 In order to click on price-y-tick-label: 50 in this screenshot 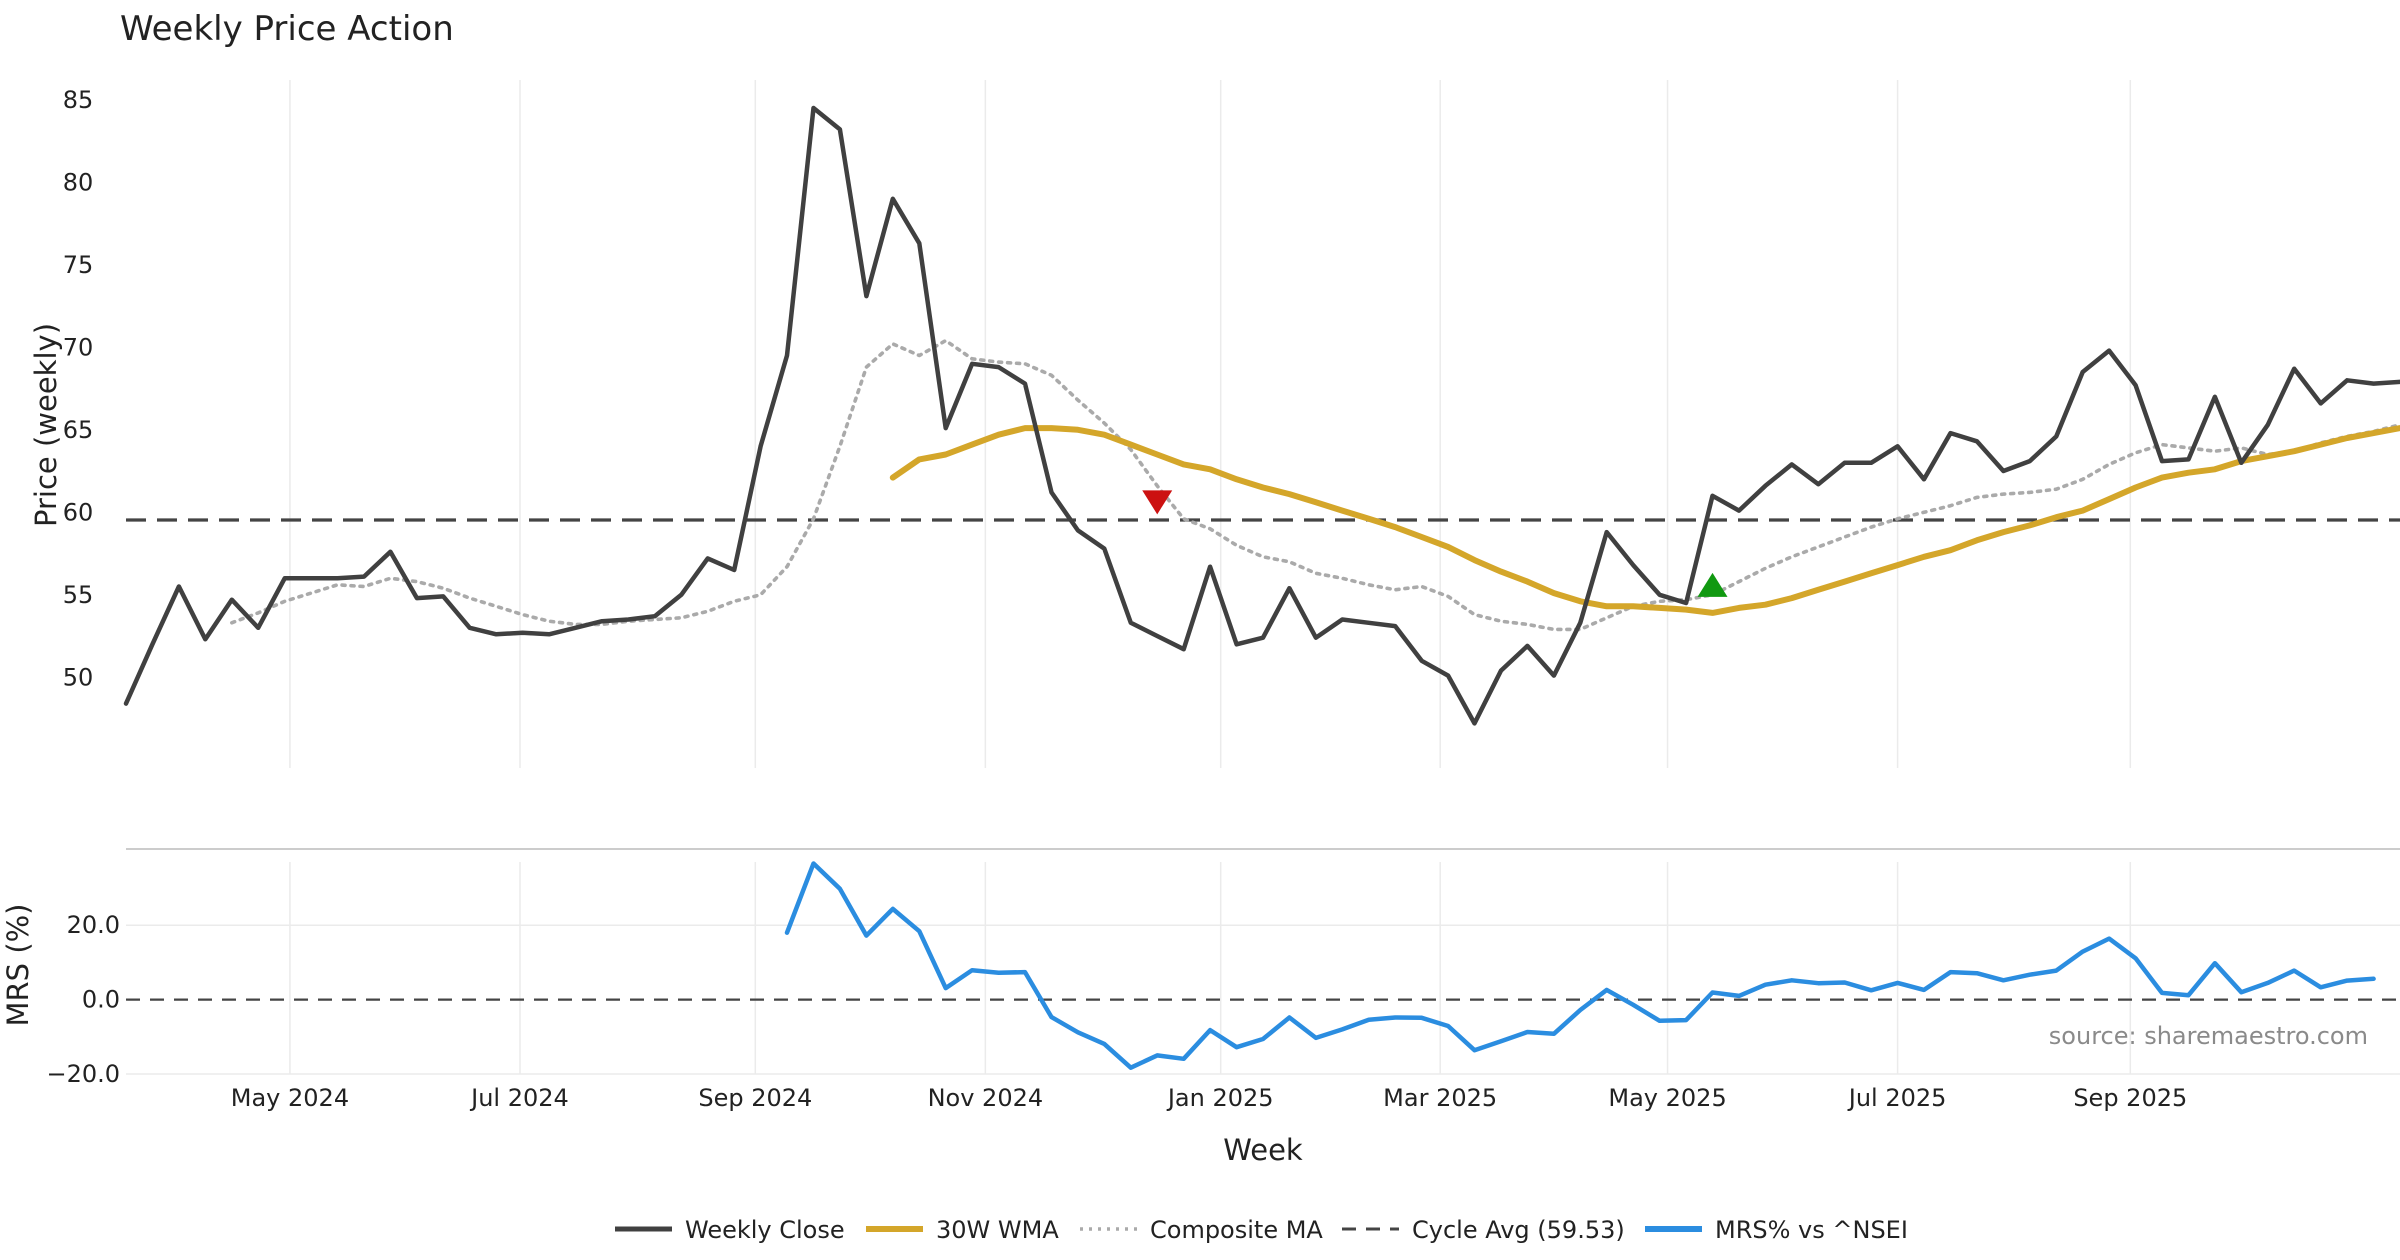, I will do `click(78, 677)`.